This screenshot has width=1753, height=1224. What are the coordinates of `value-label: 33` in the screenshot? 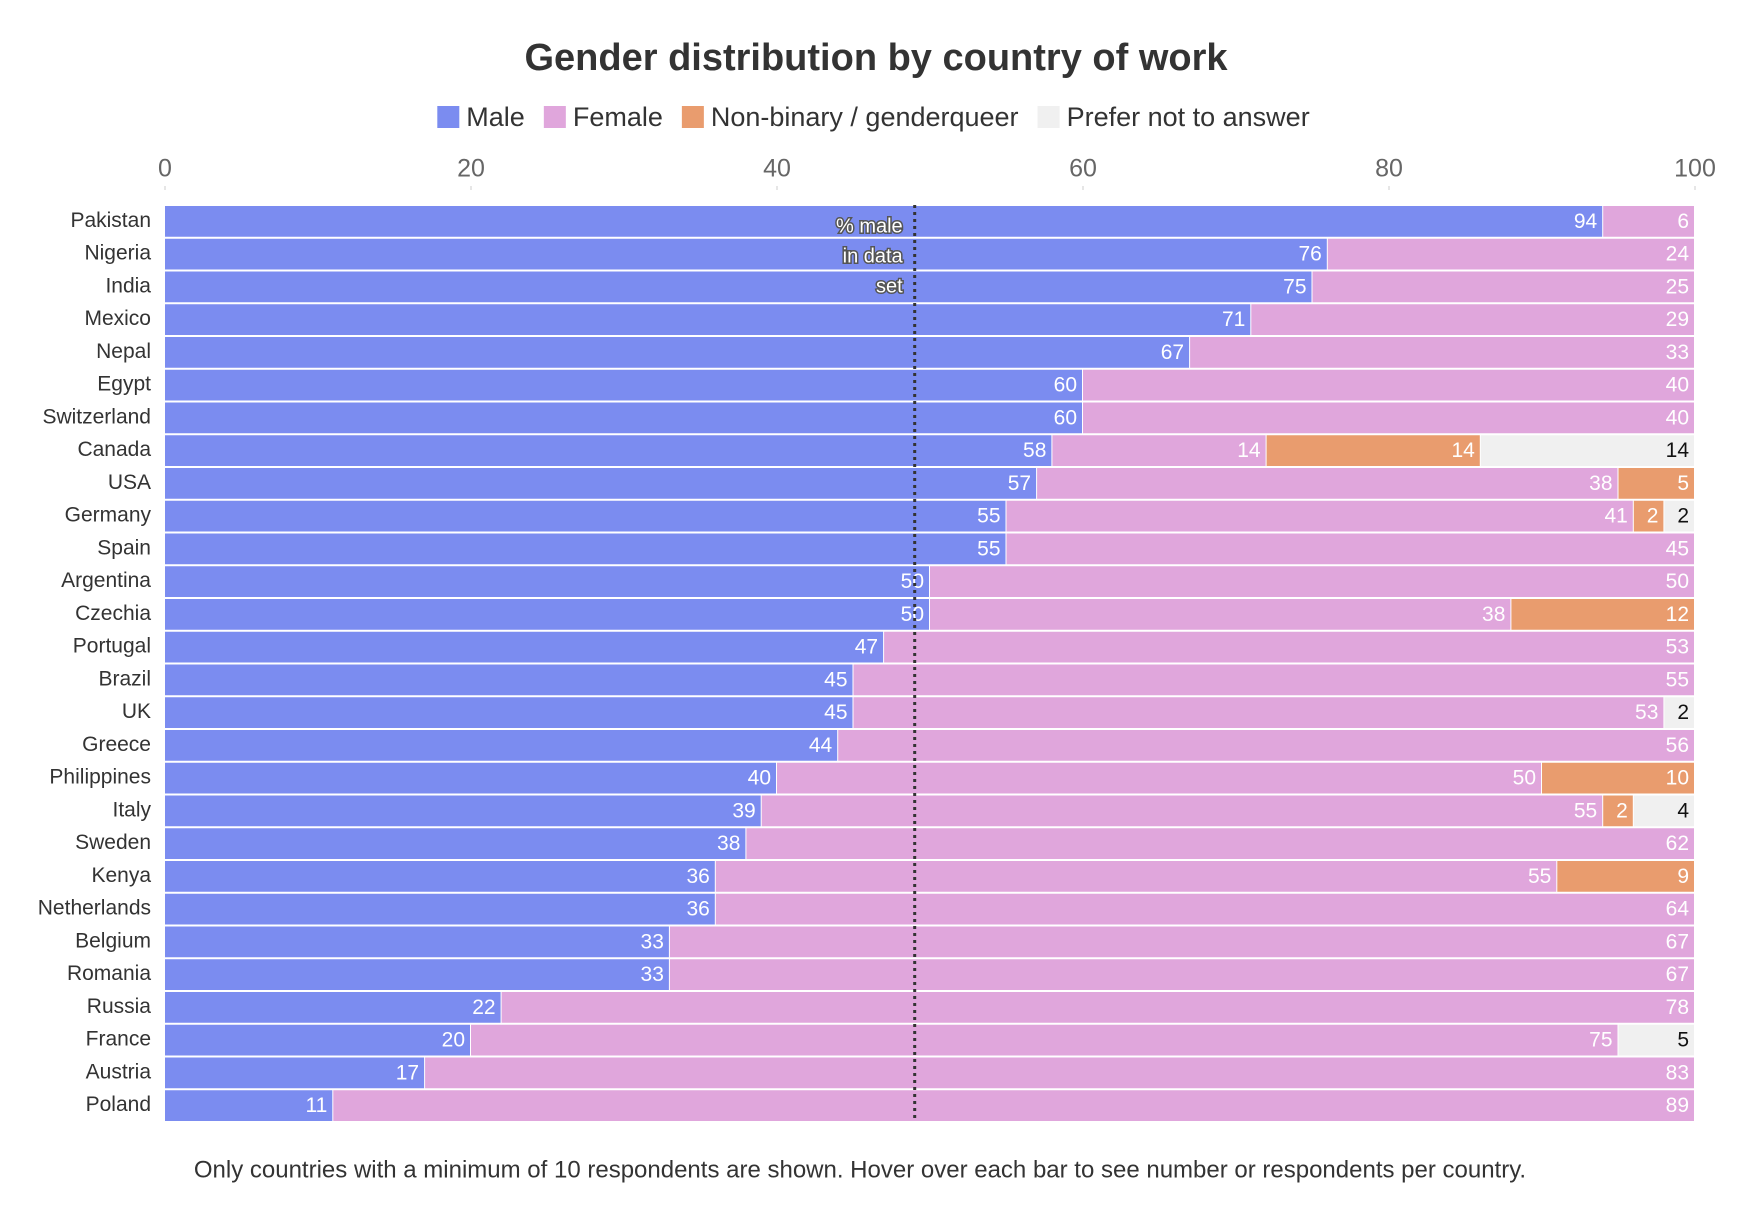 It's located at (652, 974).